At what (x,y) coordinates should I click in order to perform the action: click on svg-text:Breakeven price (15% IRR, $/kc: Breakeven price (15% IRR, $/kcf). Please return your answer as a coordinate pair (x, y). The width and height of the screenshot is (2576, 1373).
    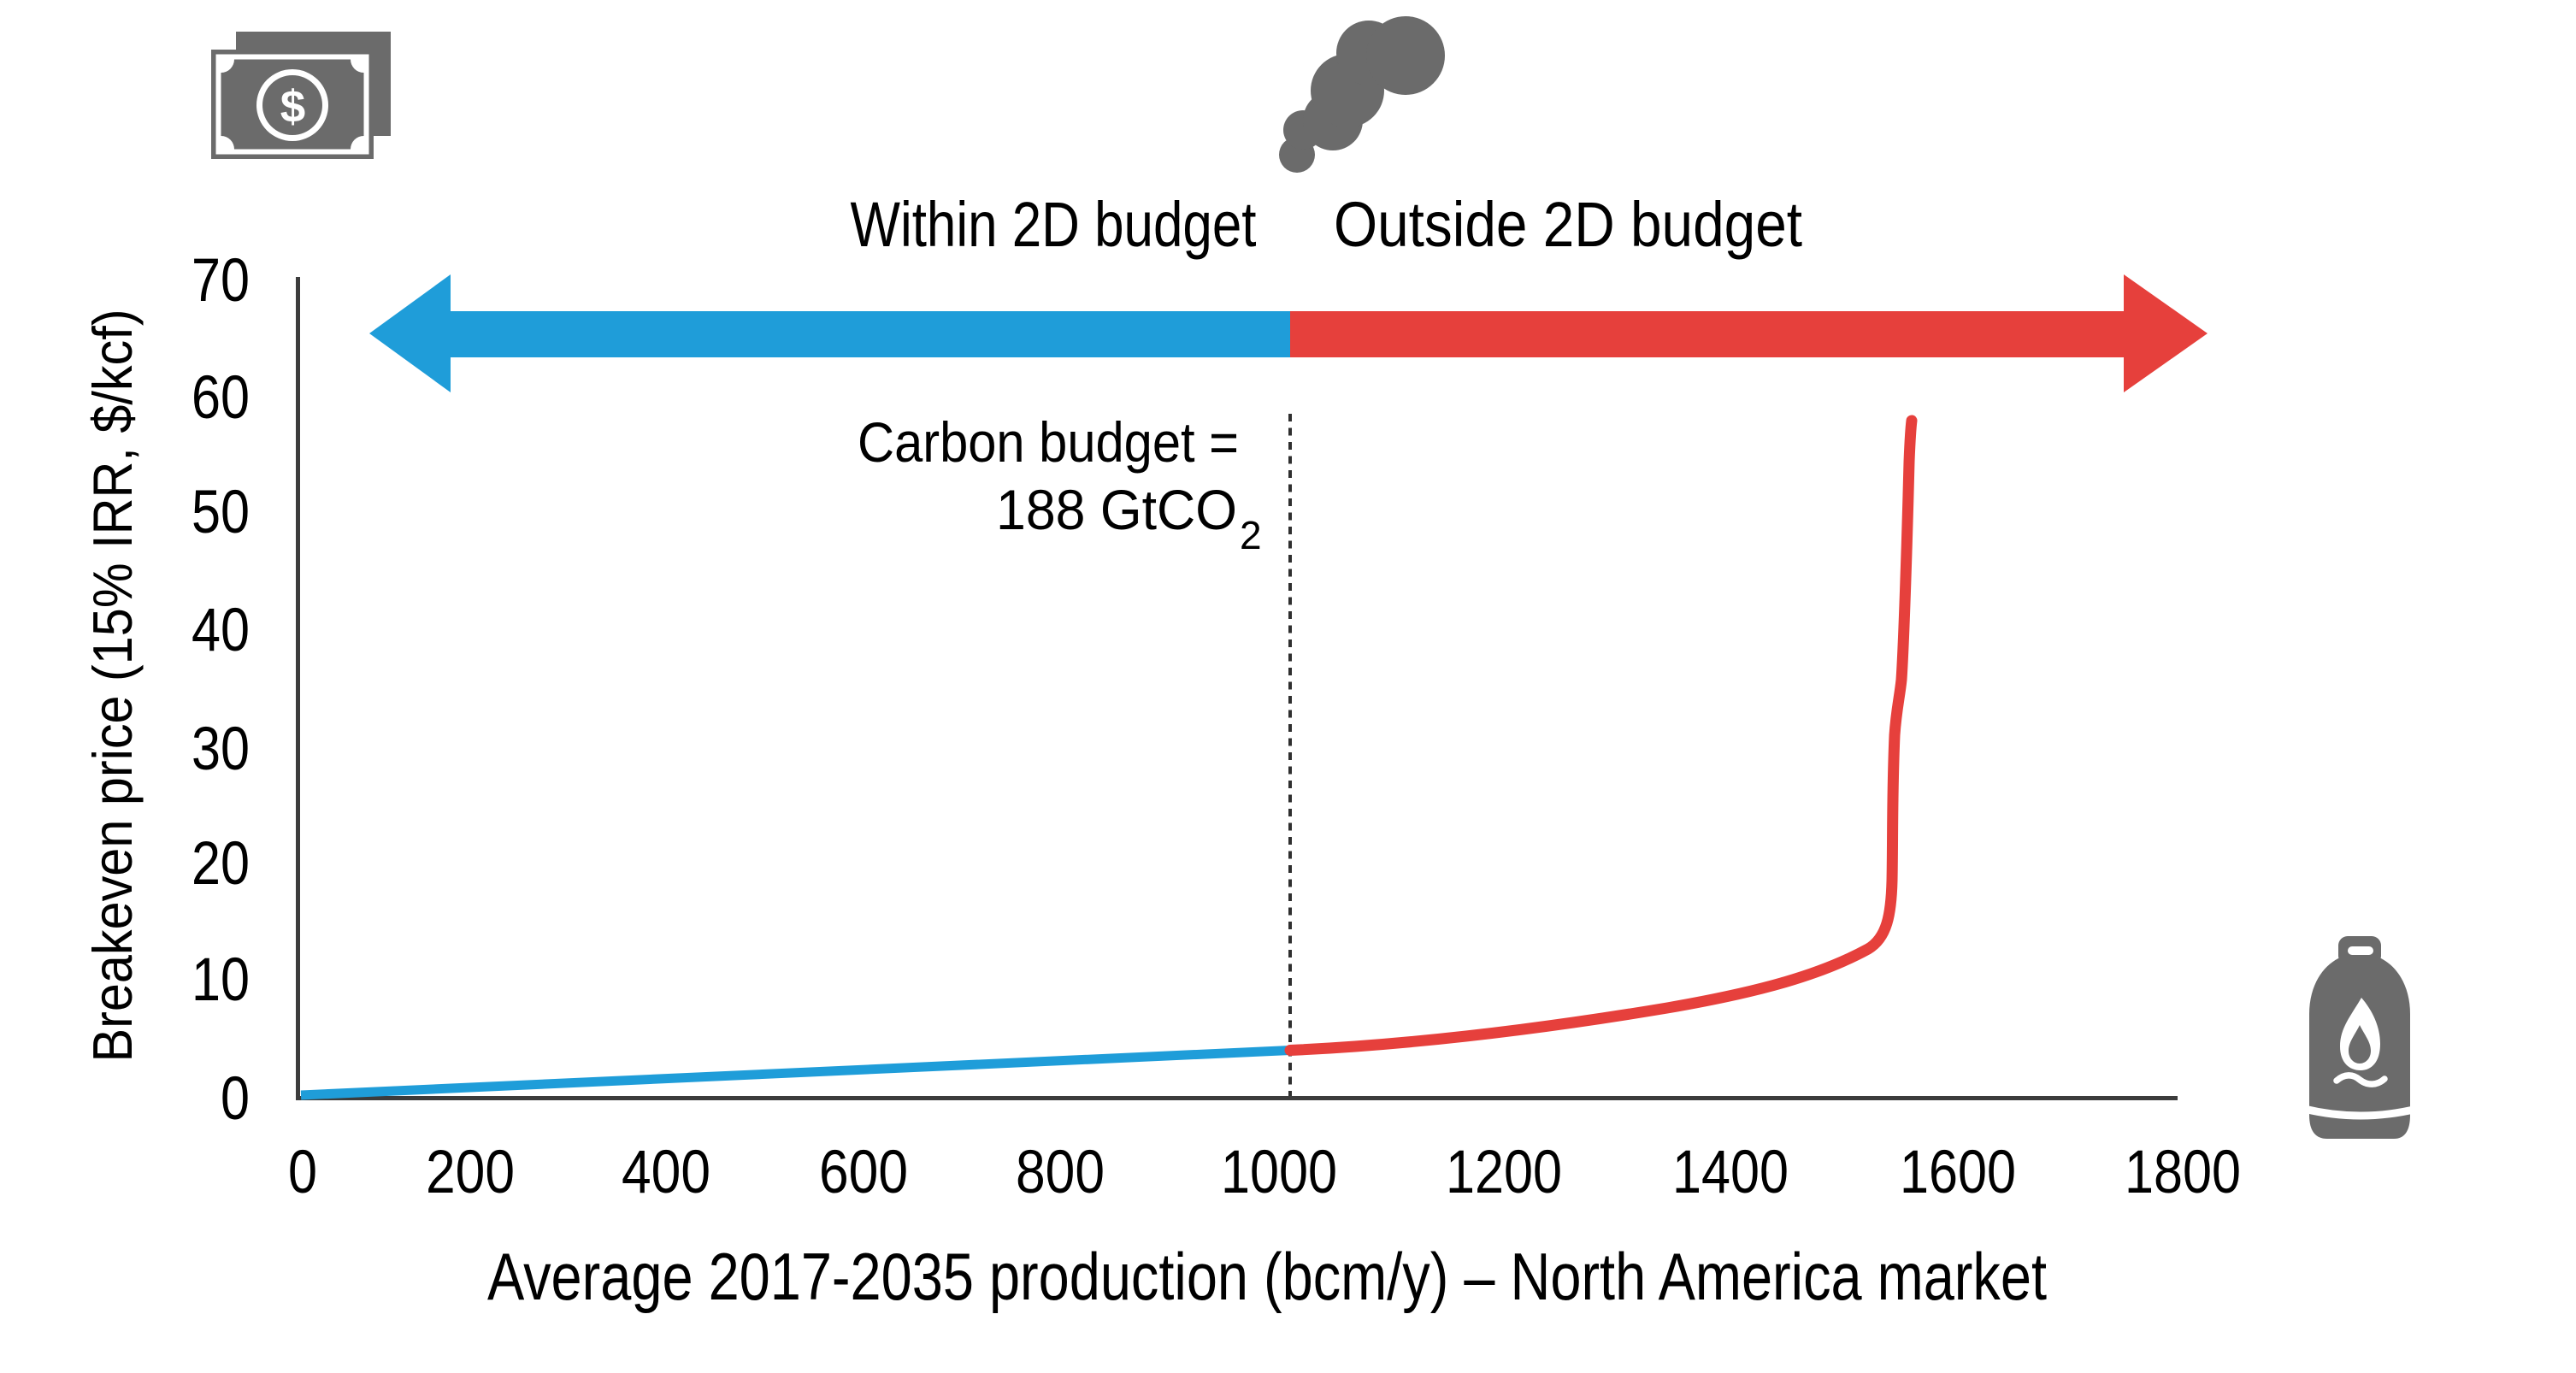
    Looking at the image, I should click on (113, 686).